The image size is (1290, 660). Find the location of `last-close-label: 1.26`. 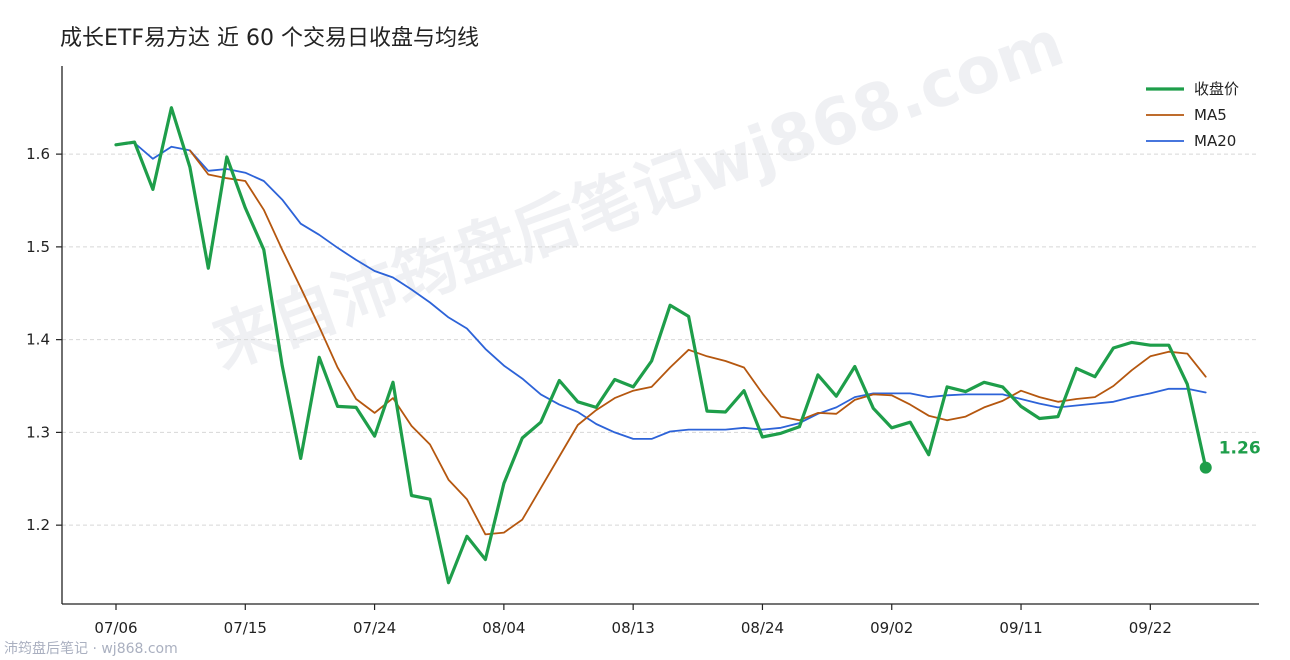

last-close-label: 1.26 is located at coordinates (1240, 449).